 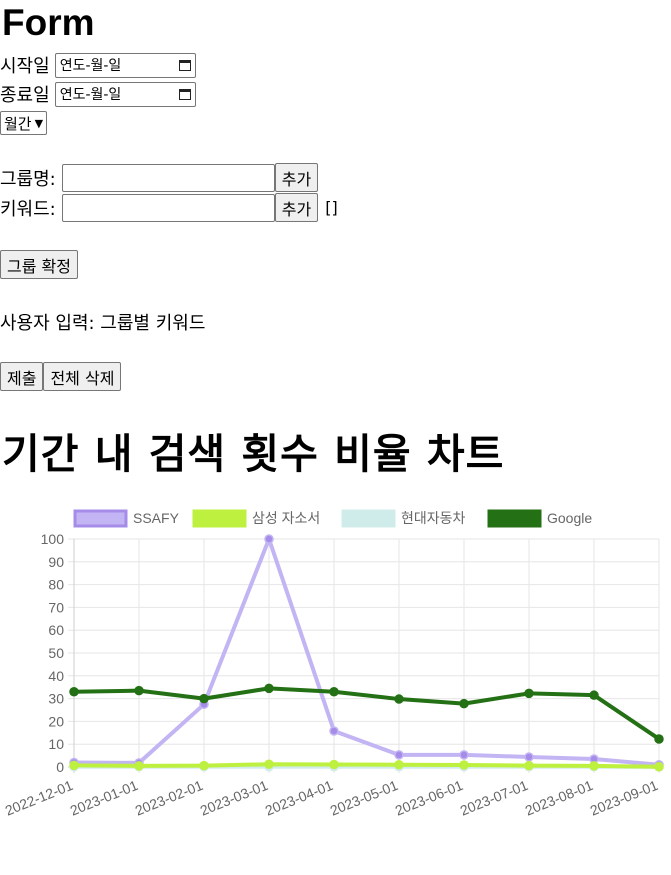 What do you see at coordinates (296, 207) in the screenshot?
I see `add-keyword-button: 추가` at bounding box center [296, 207].